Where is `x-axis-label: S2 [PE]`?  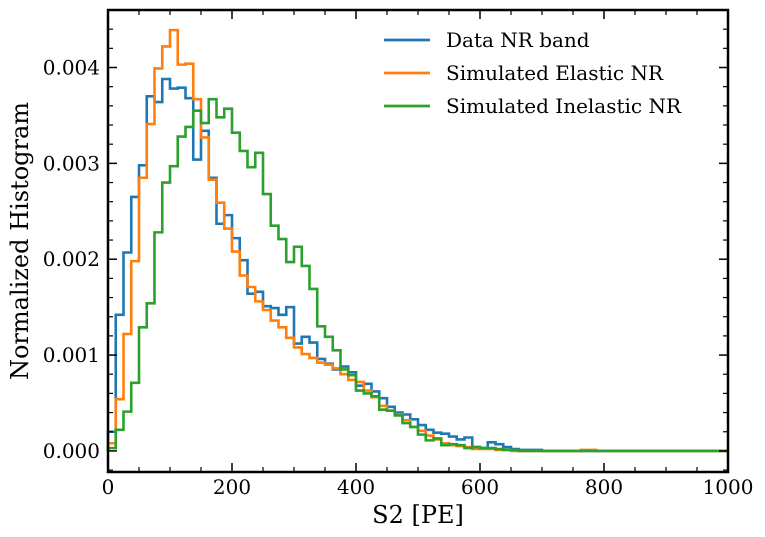
x-axis-label: S2 [PE] is located at coordinates (418, 515).